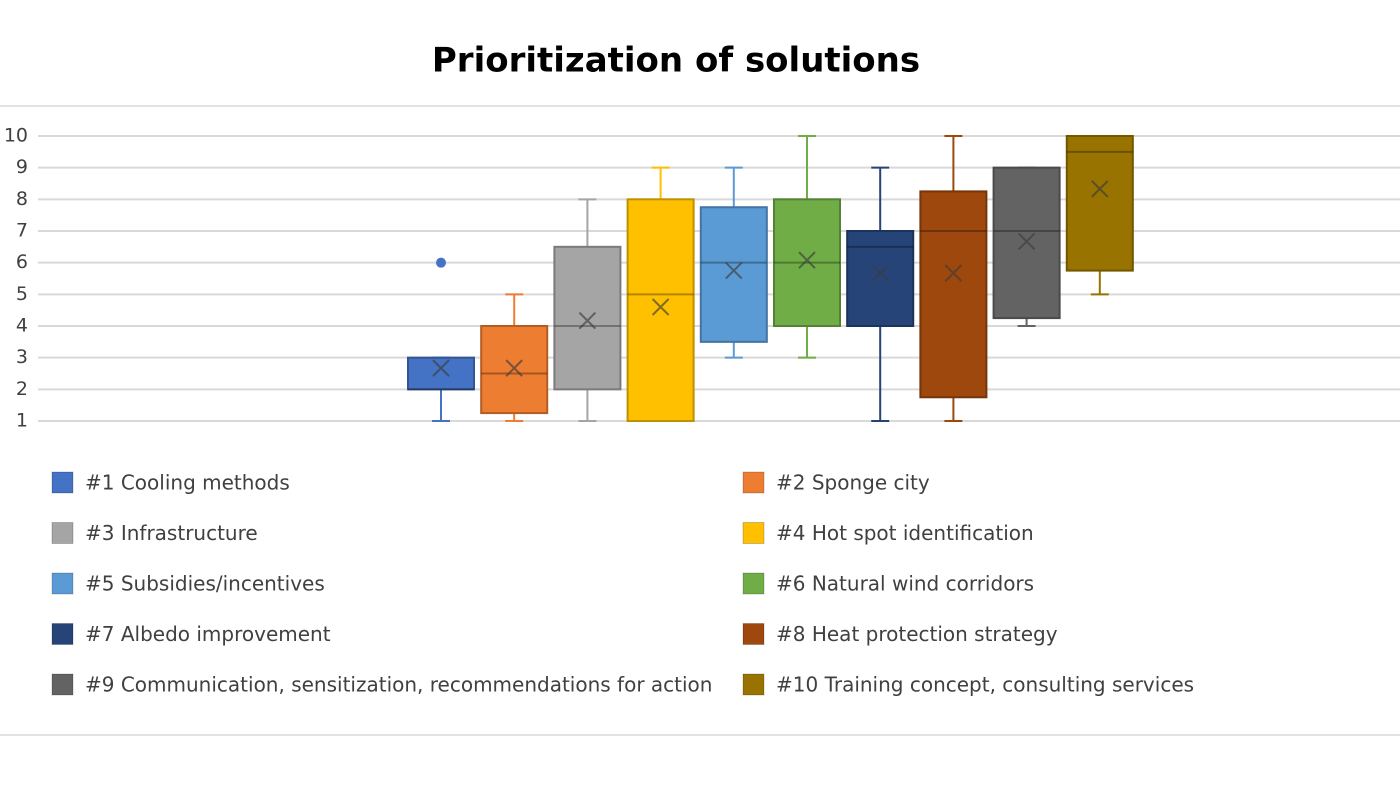 The height and width of the screenshot is (787, 1400). I want to click on y-tick-label: 8, so click(22, 199).